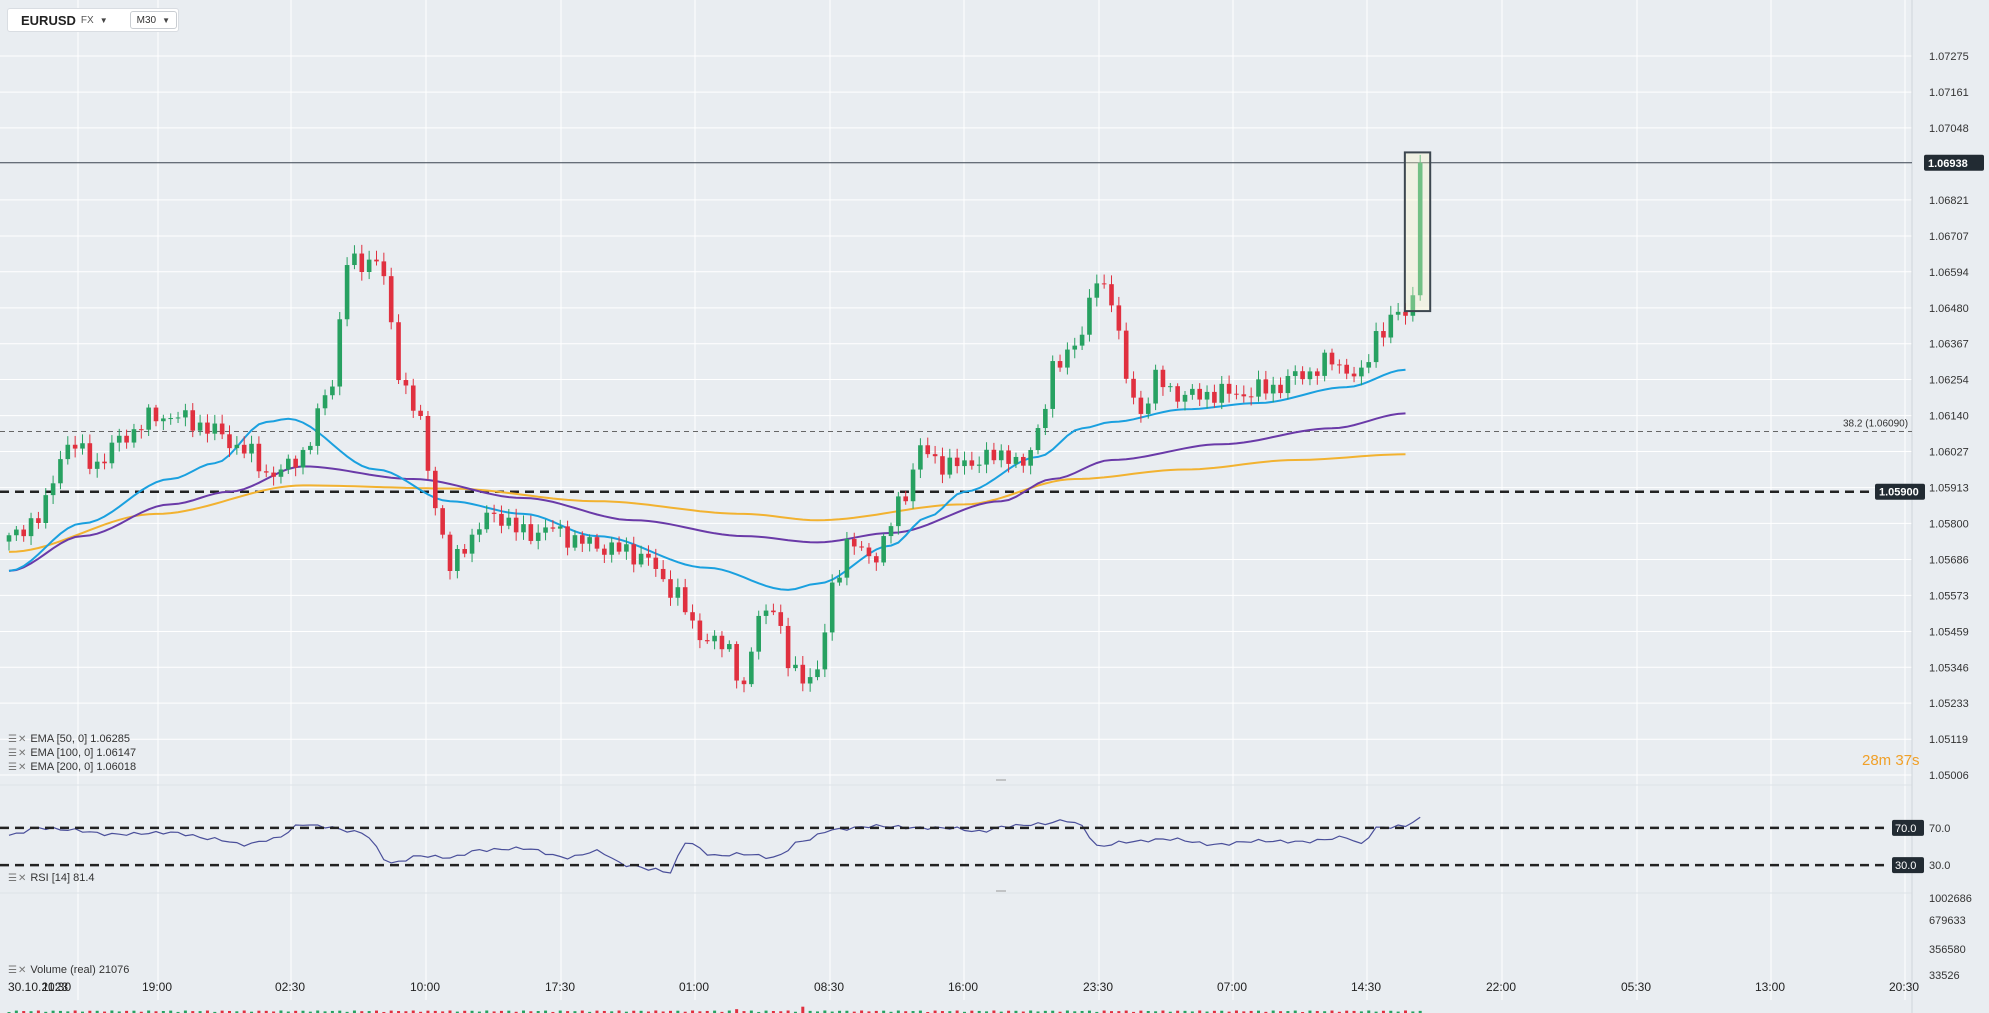 The width and height of the screenshot is (1989, 1013). Describe the element at coordinates (1366, 987) in the screenshot. I see `x-tick-label: 14:30` at that location.